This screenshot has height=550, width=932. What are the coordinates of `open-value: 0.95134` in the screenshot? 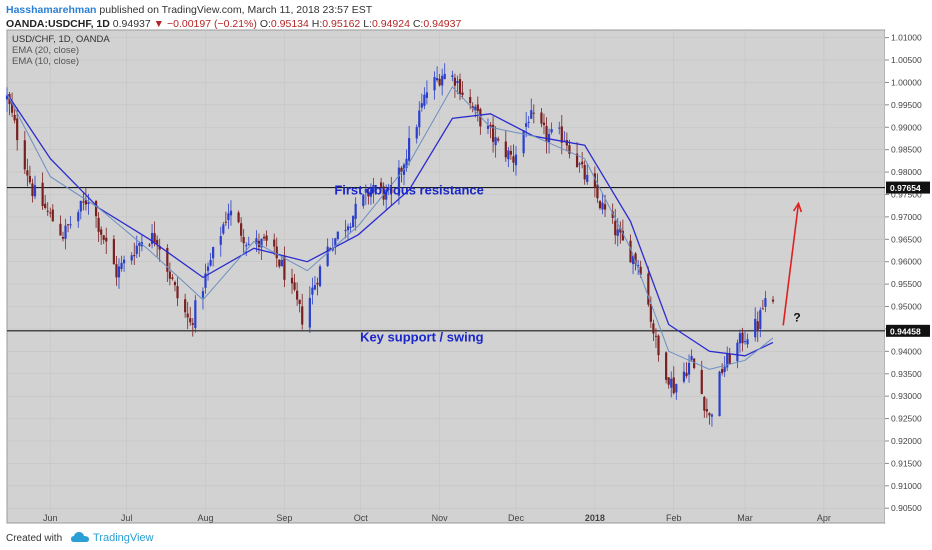 It's located at (289, 24).